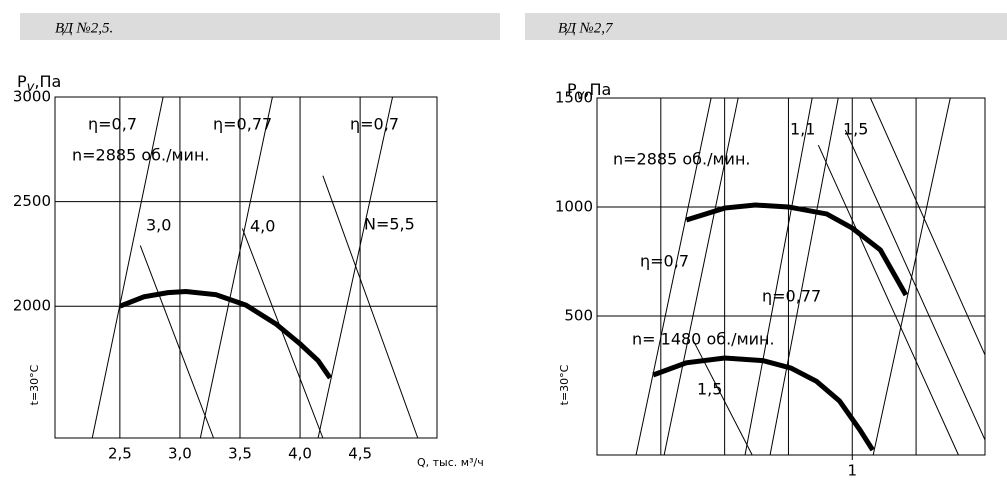 This screenshot has width=1007, height=495. Describe the element at coordinates (158, 225) in the screenshot. I see `annotation: 3,0` at that location.